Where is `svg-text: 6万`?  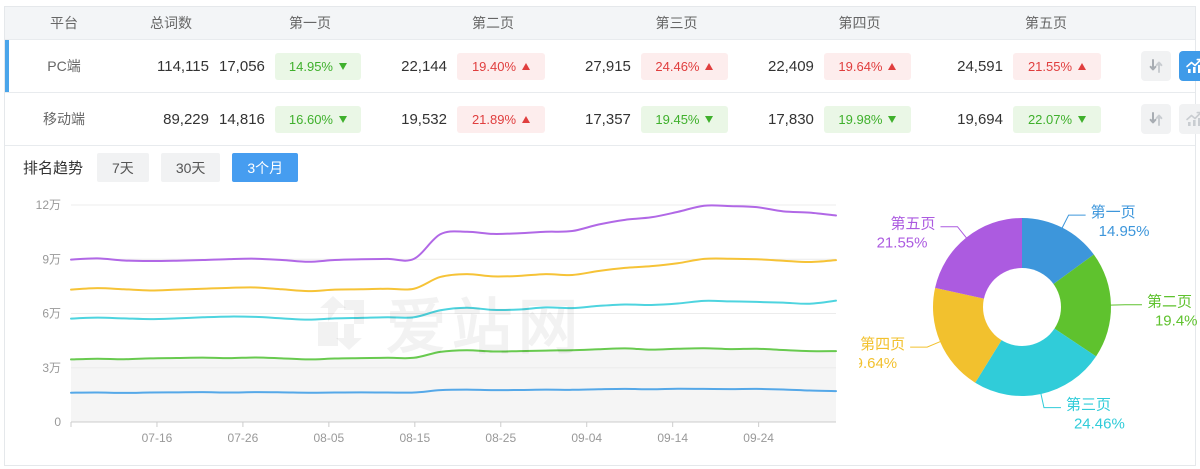
svg-text: 6万 is located at coordinates (51, 314).